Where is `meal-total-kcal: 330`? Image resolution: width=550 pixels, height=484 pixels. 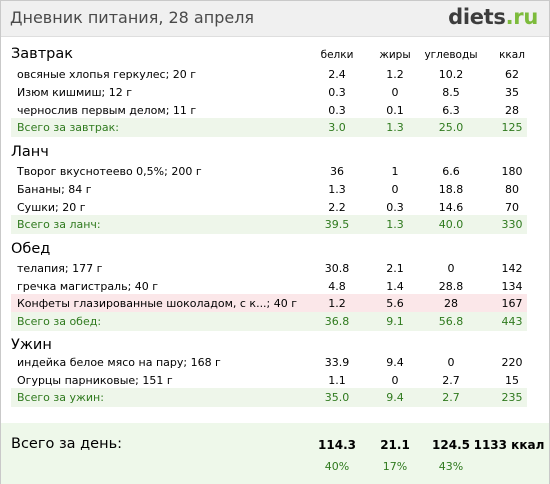
meal-total-kcal: 330 is located at coordinates (512, 224).